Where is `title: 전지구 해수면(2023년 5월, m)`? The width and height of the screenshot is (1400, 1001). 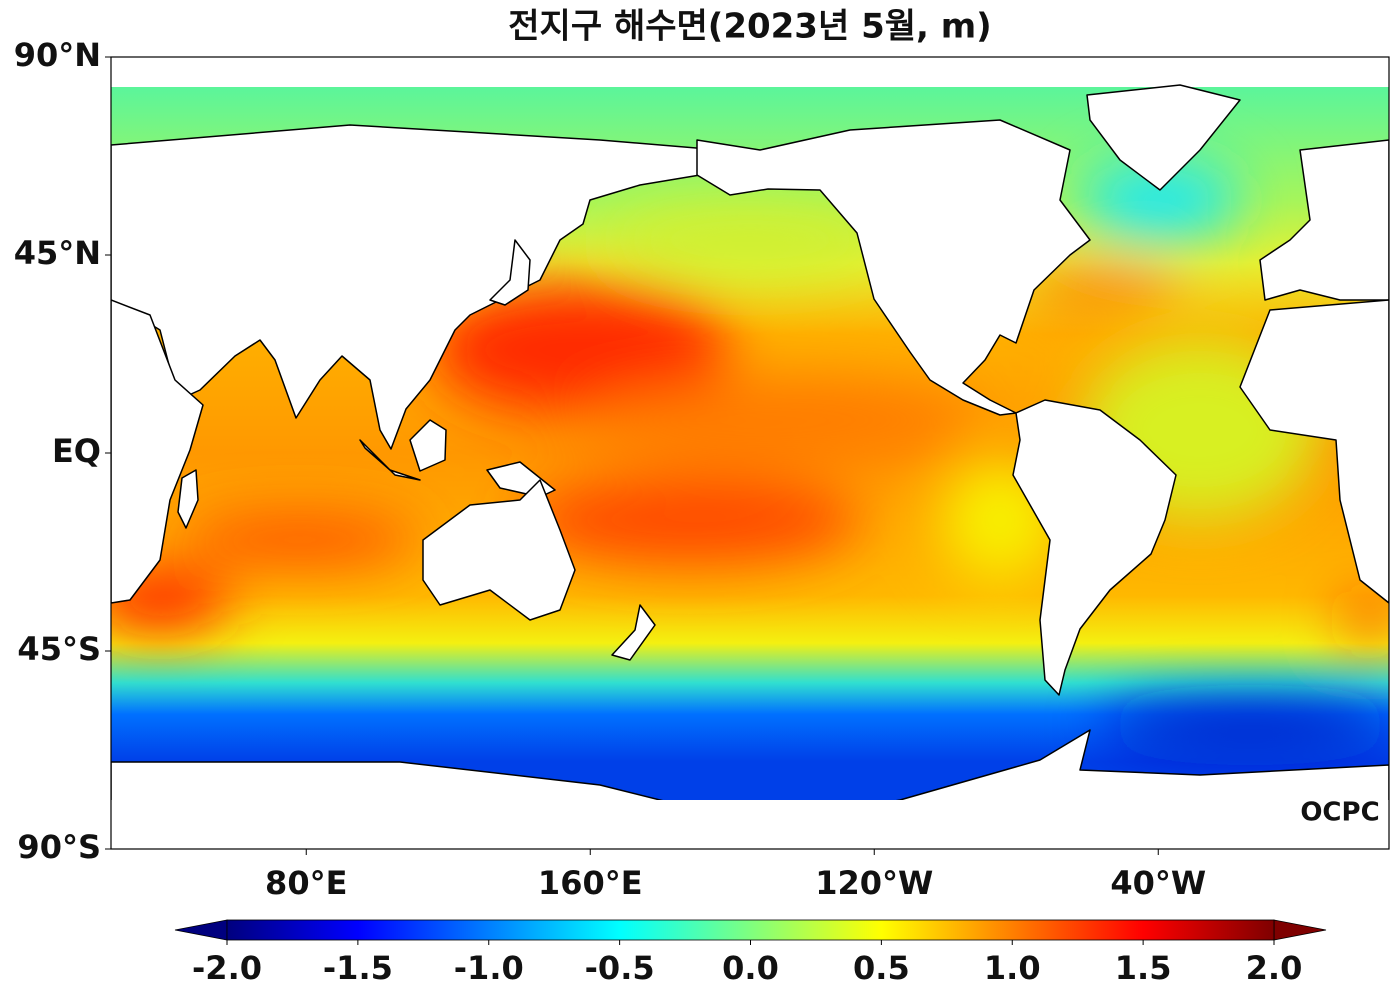
title: 전지구 해수면(2023년 5월, m) is located at coordinates (749, 27).